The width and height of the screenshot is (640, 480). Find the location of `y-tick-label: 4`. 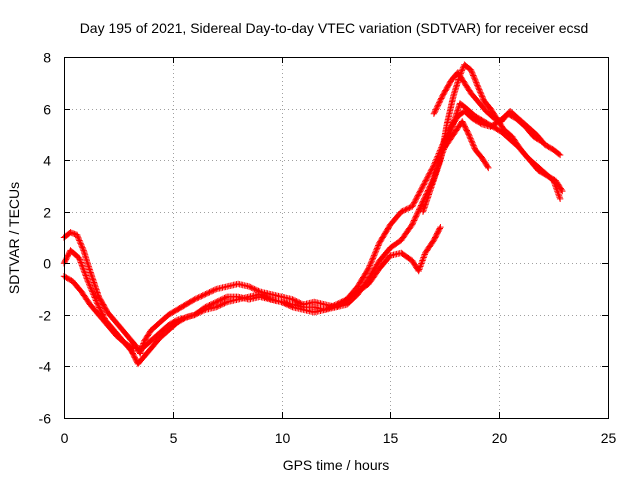

y-tick-label: 4 is located at coordinates (47, 161).